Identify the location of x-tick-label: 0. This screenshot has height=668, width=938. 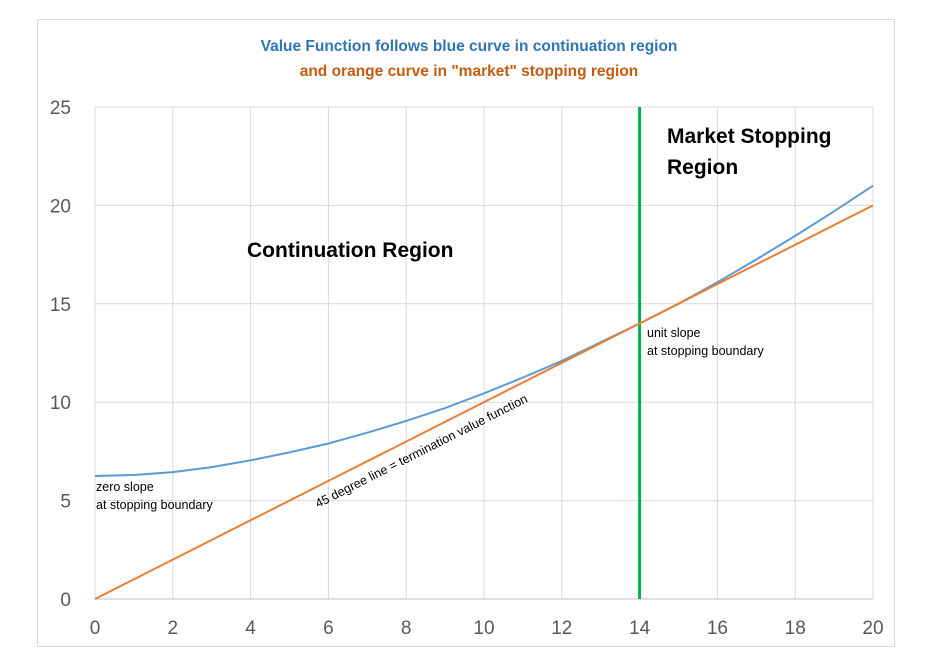
(95, 628).